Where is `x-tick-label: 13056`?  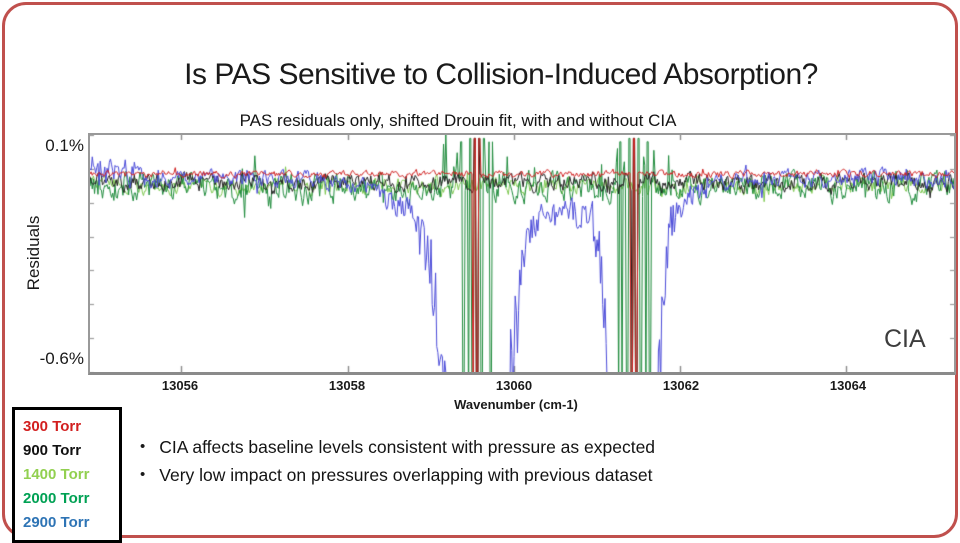 x-tick-label: 13056 is located at coordinates (180, 385).